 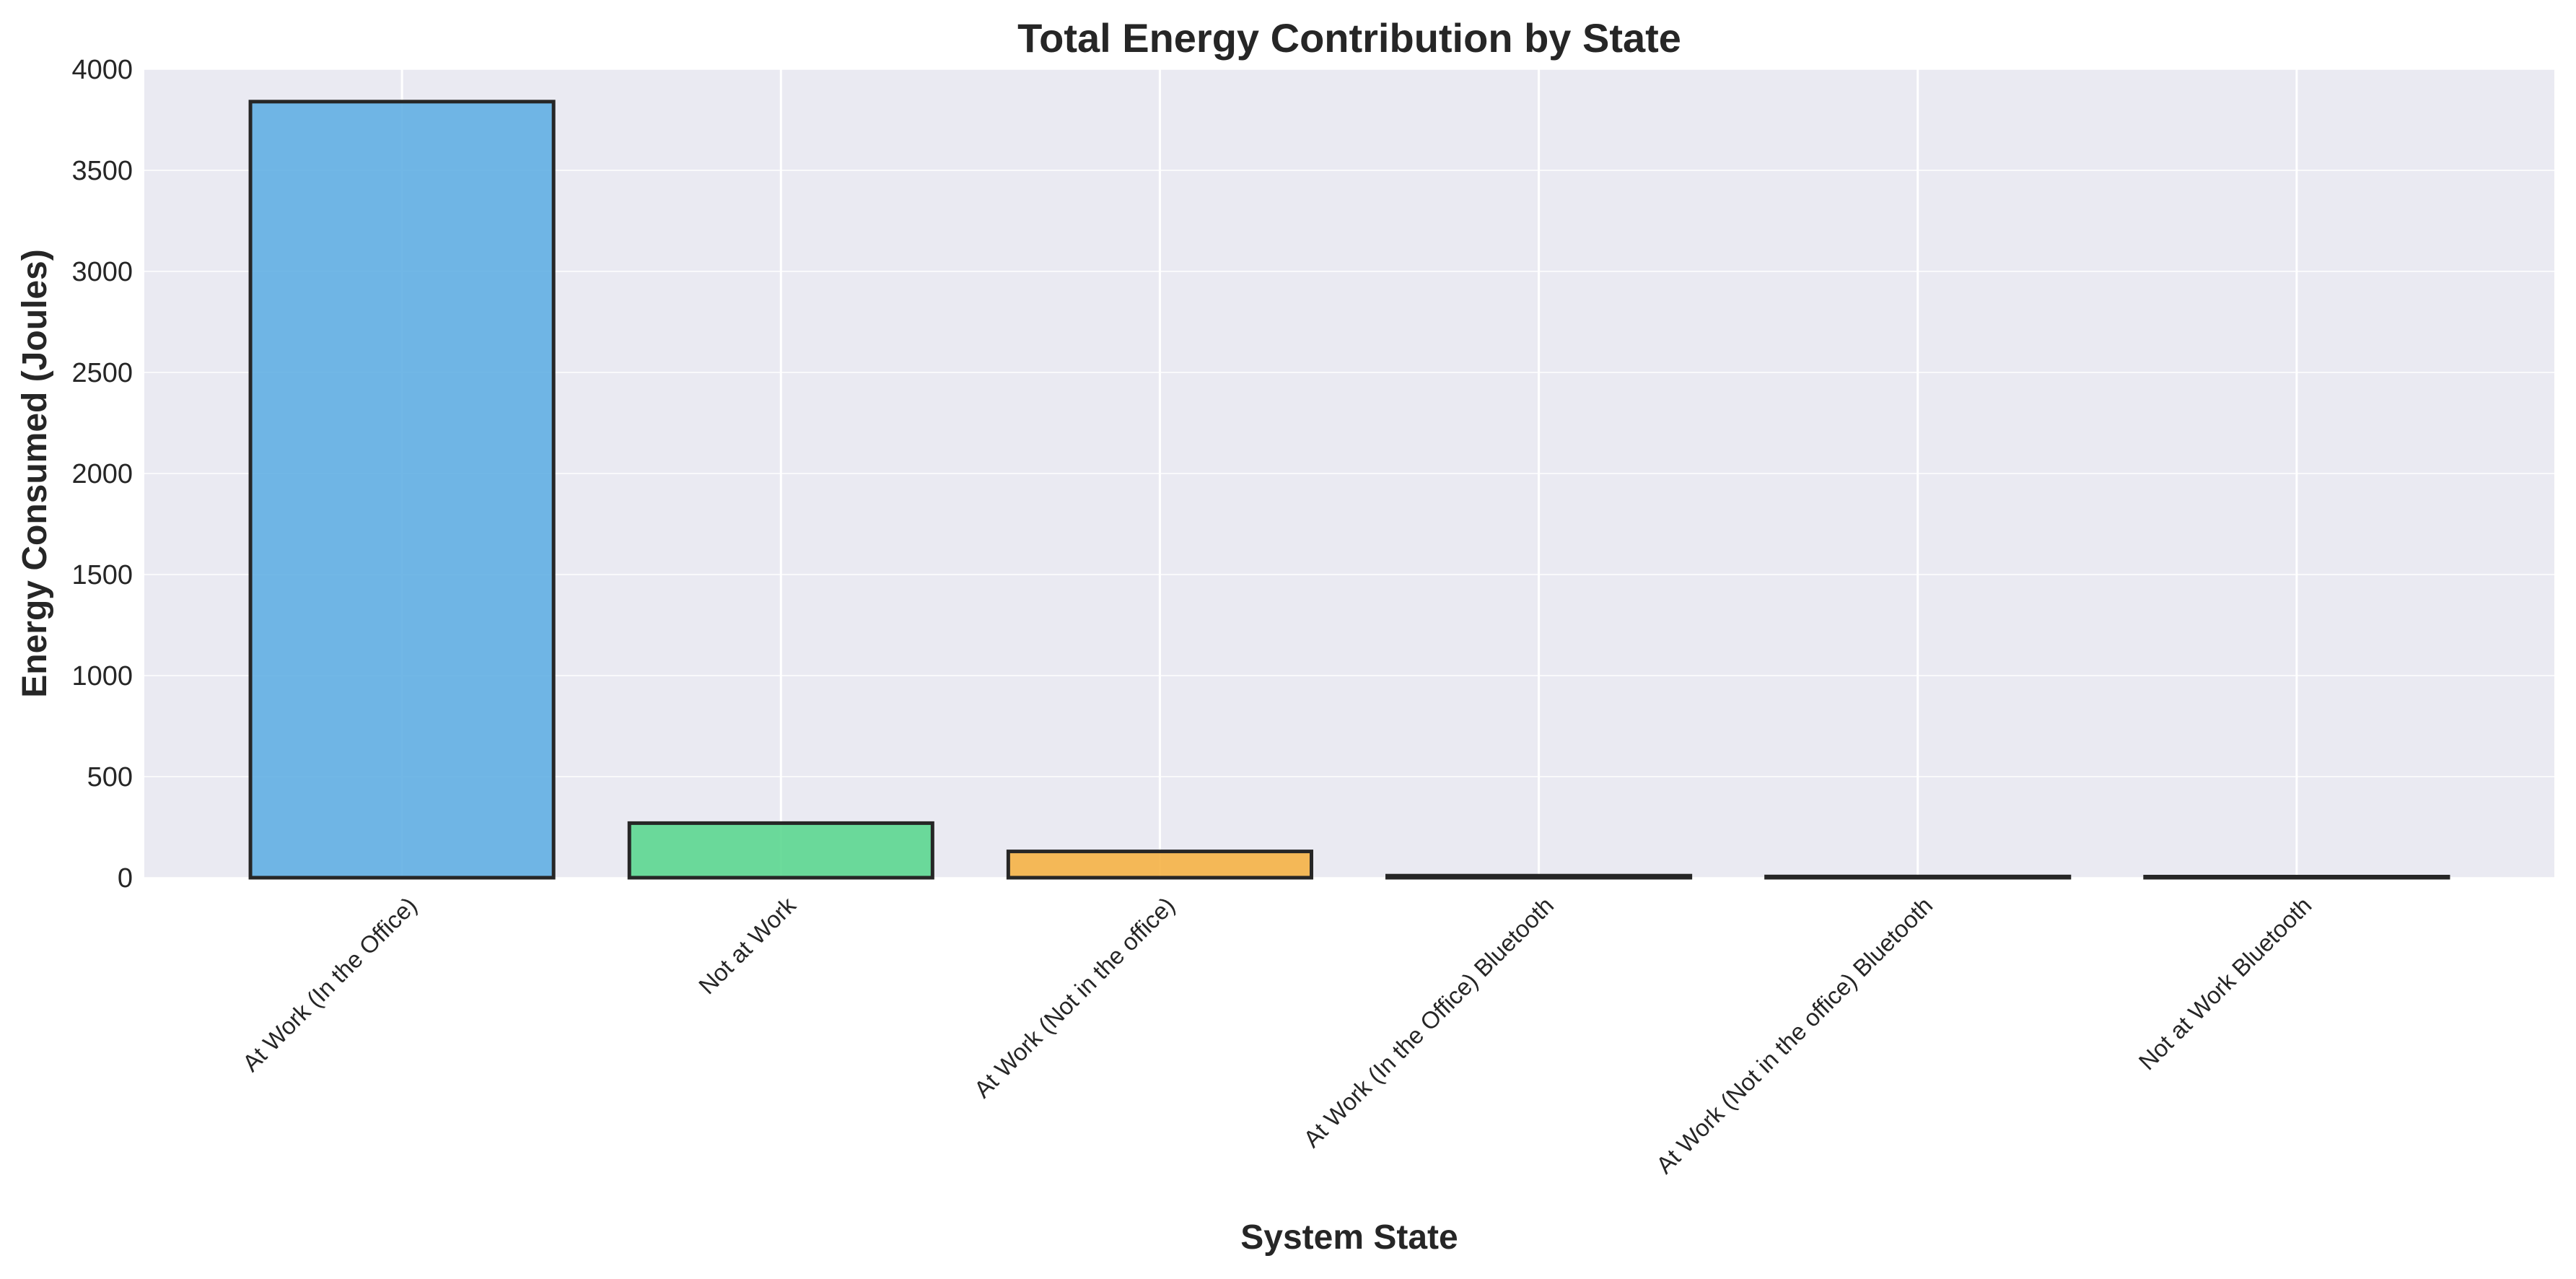 I want to click on y-axis-ticks: 0 500 1000 1500 2000 2500 3000 3500 4000, so click(x=102, y=474).